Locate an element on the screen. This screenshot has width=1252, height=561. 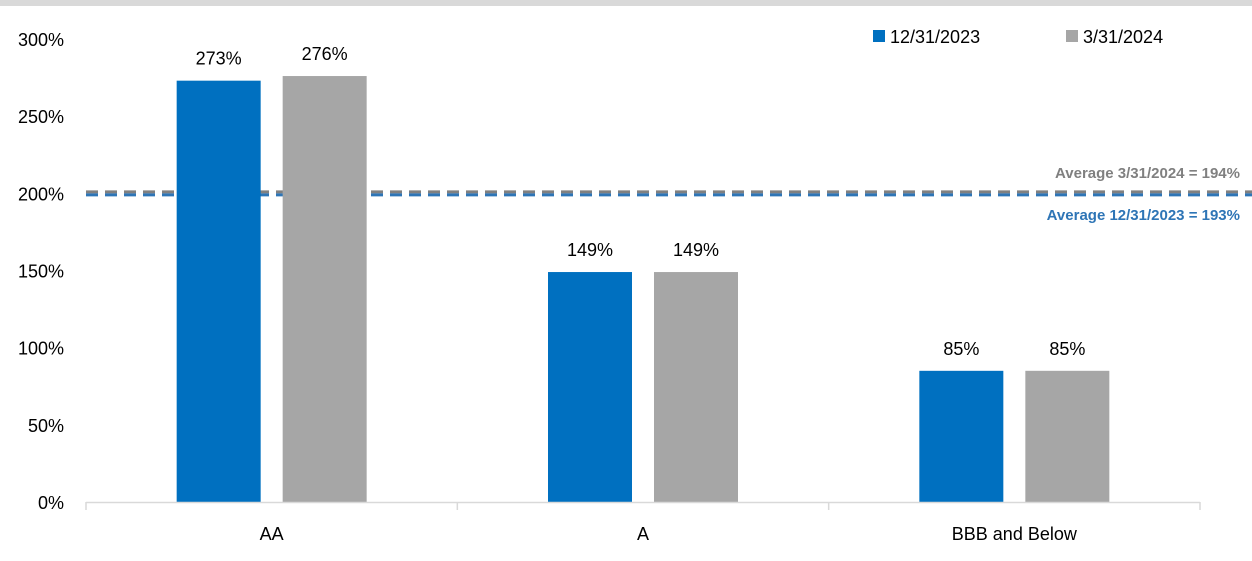
top-rule is located at coordinates (626, 3).